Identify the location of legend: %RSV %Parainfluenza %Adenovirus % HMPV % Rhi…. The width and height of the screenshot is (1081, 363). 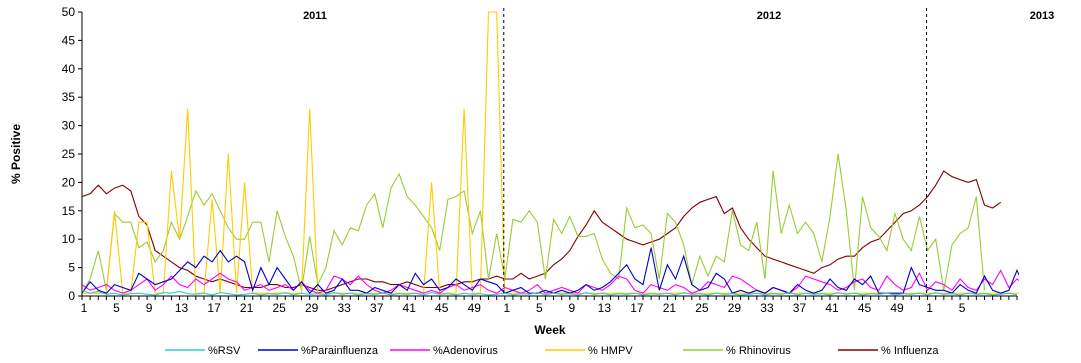
(552, 351).